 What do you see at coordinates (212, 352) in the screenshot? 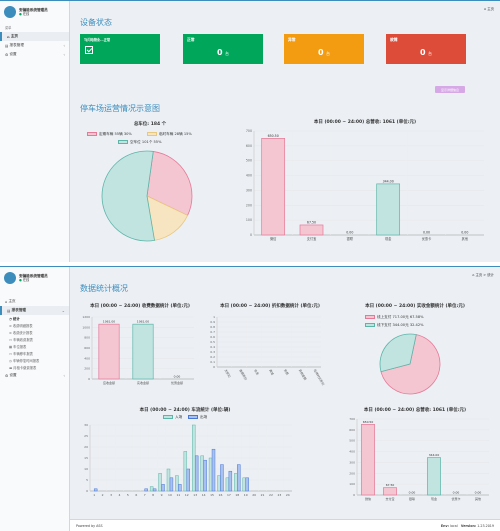
I see `y-tick-label: 0.3` at bounding box center [212, 352].